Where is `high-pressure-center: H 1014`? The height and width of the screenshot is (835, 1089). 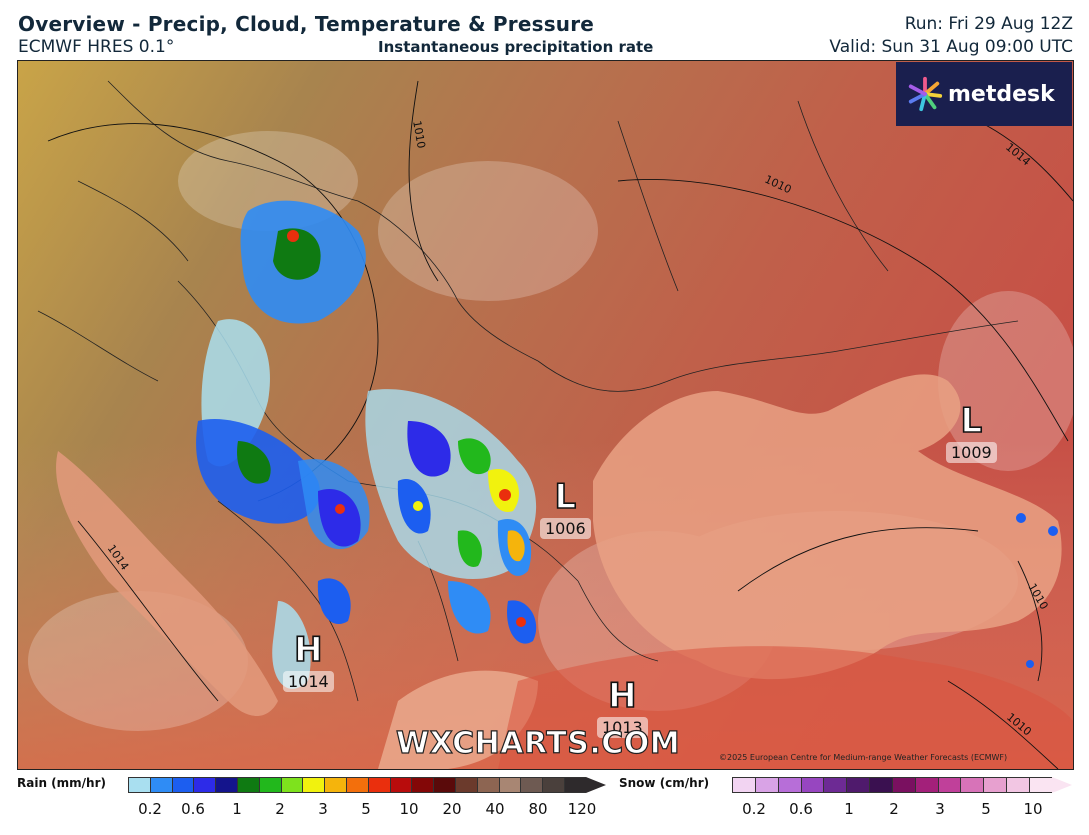
high-pressure-center: H 1014 is located at coordinates (308, 661).